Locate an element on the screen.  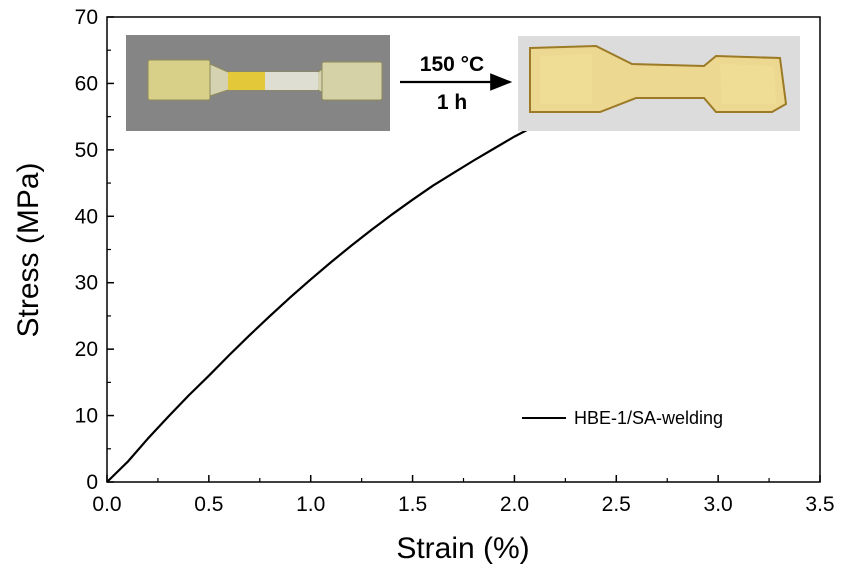
legend: HBE-1/SA-welding is located at coordinates (622, 418).